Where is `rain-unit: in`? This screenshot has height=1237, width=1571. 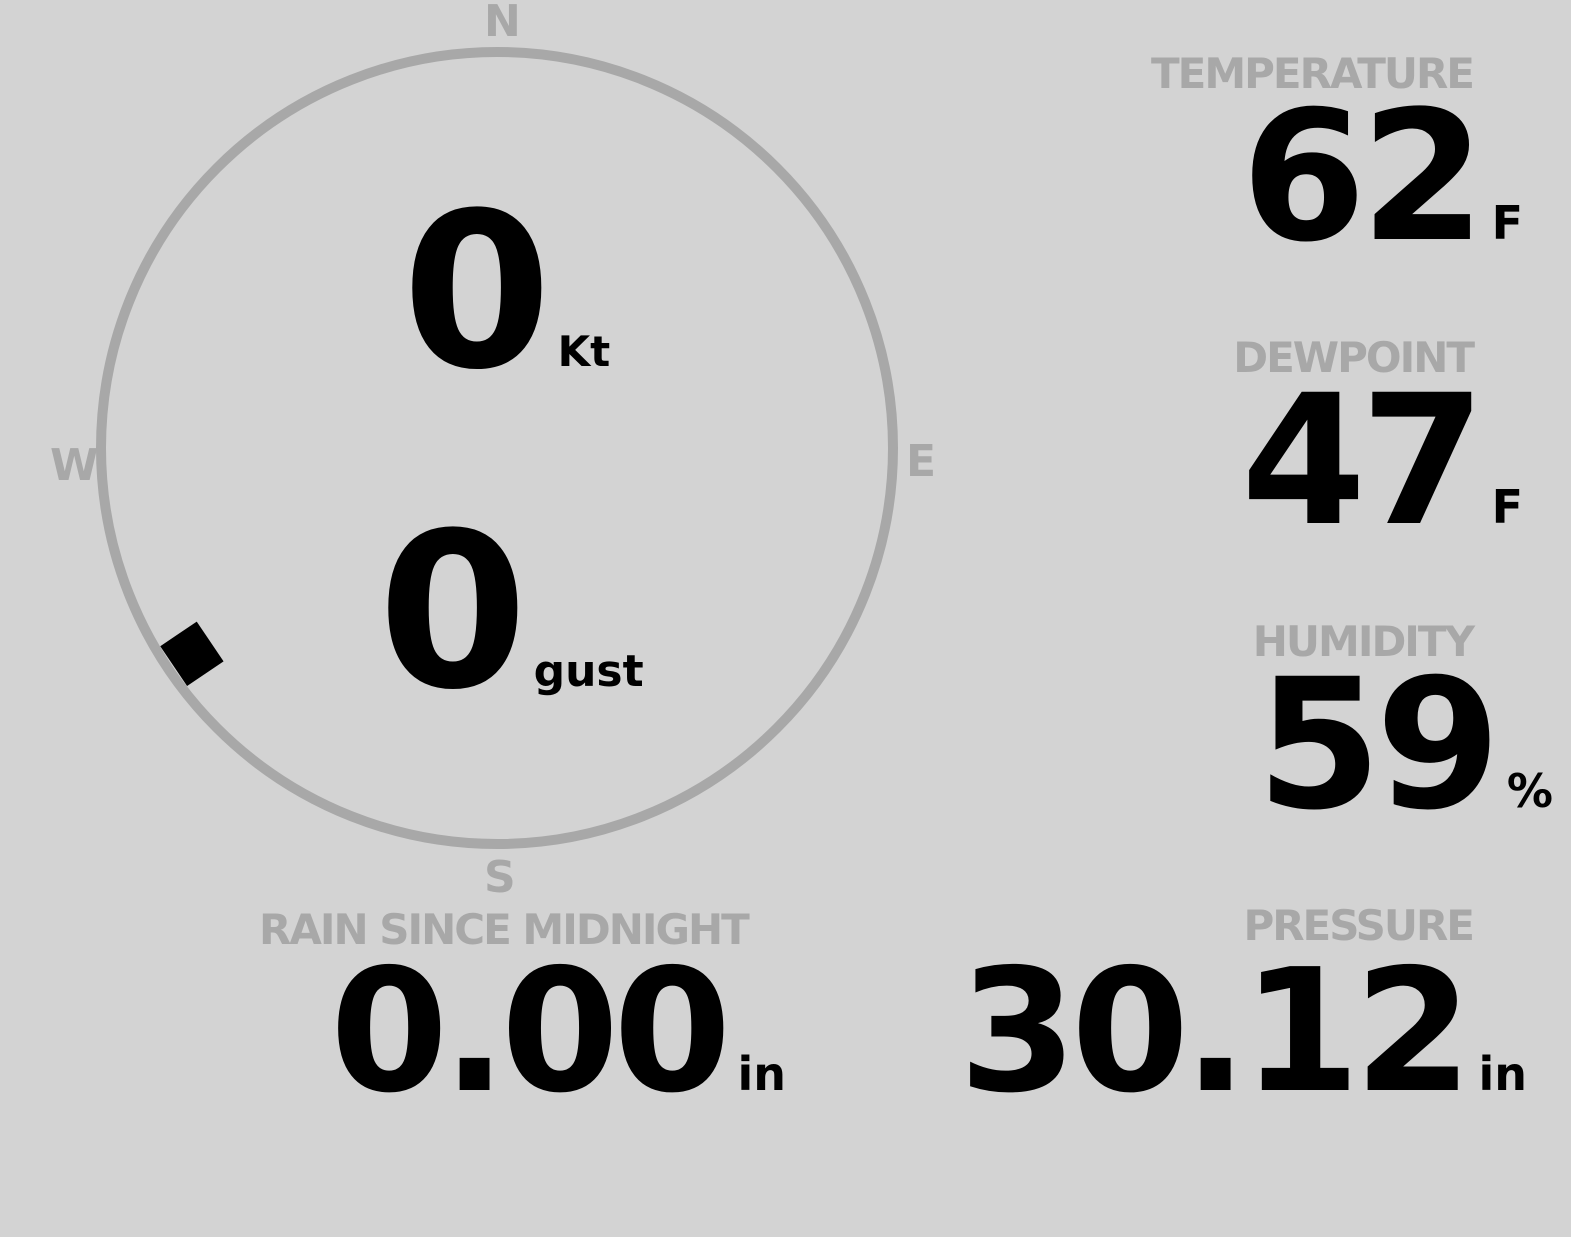
rain-unit: in is located at coordinates (761, 1074).